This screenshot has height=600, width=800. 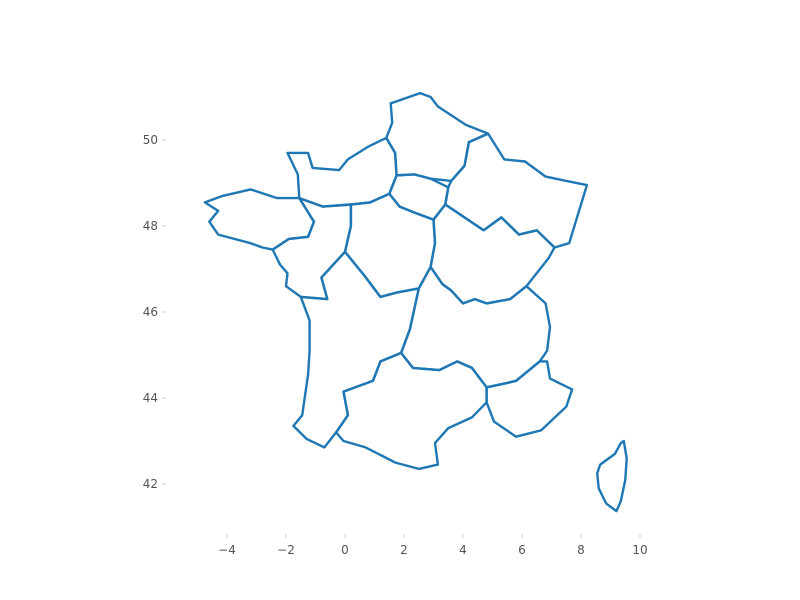 I want to click on region-nouvelle-aquitaine, so click(x=356, y=349).